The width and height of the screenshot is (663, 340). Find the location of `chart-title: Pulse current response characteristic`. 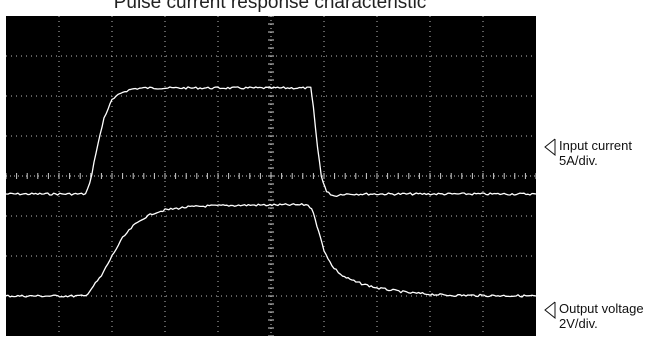

chart-title: Pulse current response characteristic is located at coordinates (270, 6).